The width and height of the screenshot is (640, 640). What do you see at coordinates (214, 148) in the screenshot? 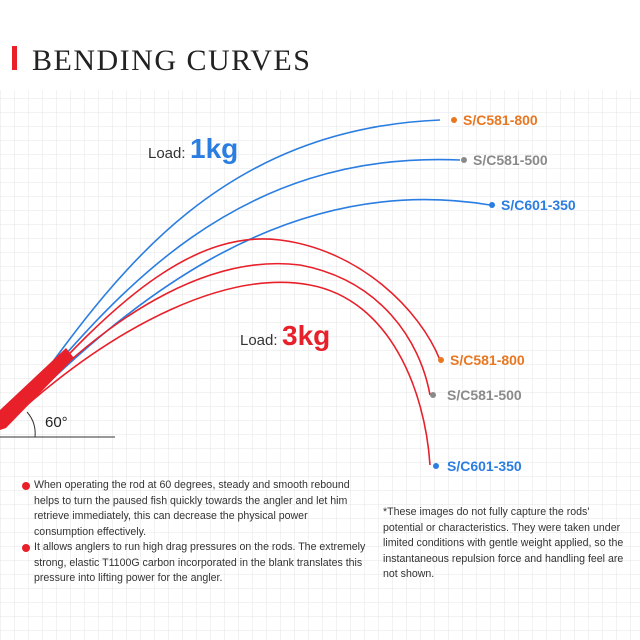
I see `load: 1kg` at bounding box center [214, 148].